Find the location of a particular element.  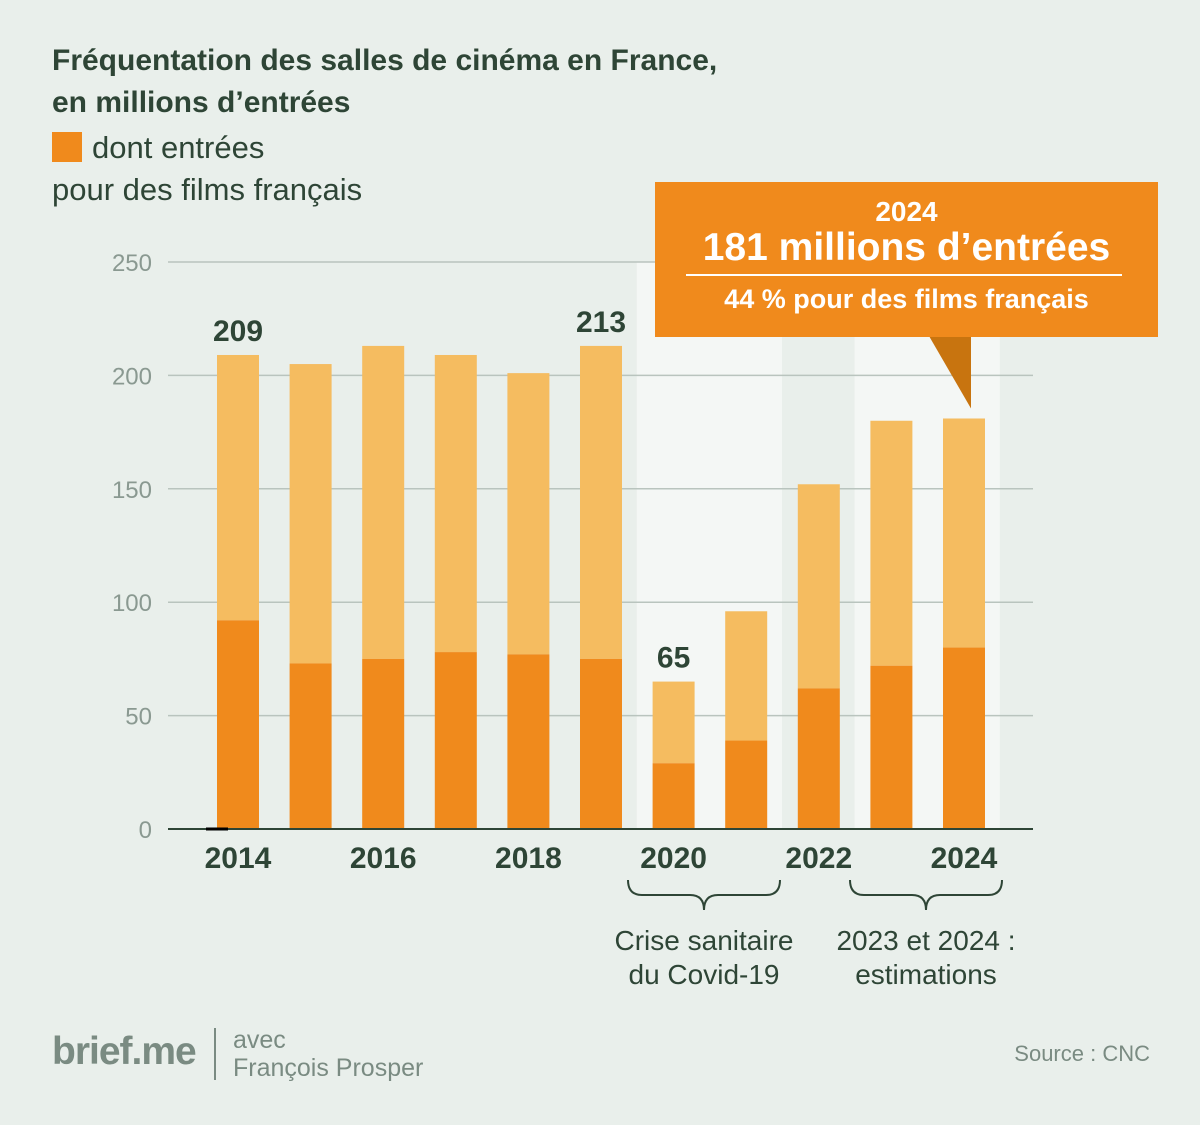

x-tick-label-2014: 2014 is located at coordinates (238, 858).